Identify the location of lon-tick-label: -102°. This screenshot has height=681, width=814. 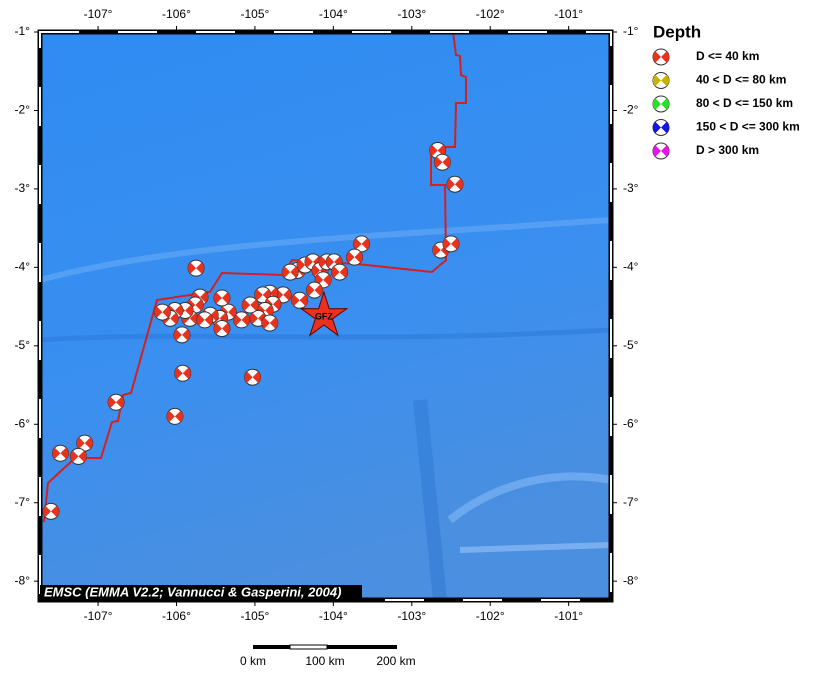
(490, 14).